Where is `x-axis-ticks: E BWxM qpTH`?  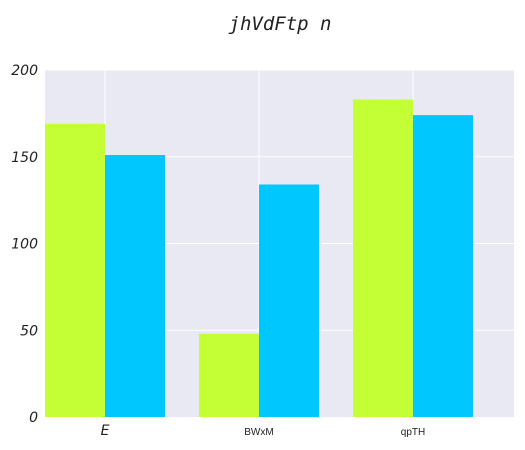 x-axis-ticks: E BWxM qpTH is located at coordinates (263, 431).